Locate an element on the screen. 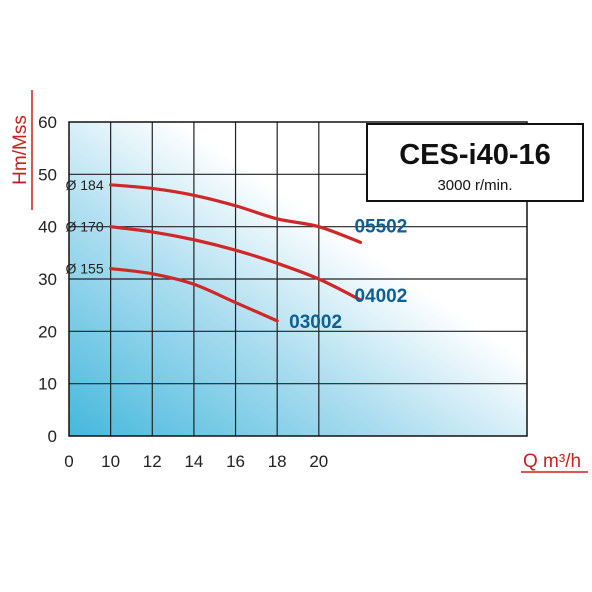 This screenshot has width=592, height=592. chart-title: CES-i40-16 is located at coordinates (475, 155).